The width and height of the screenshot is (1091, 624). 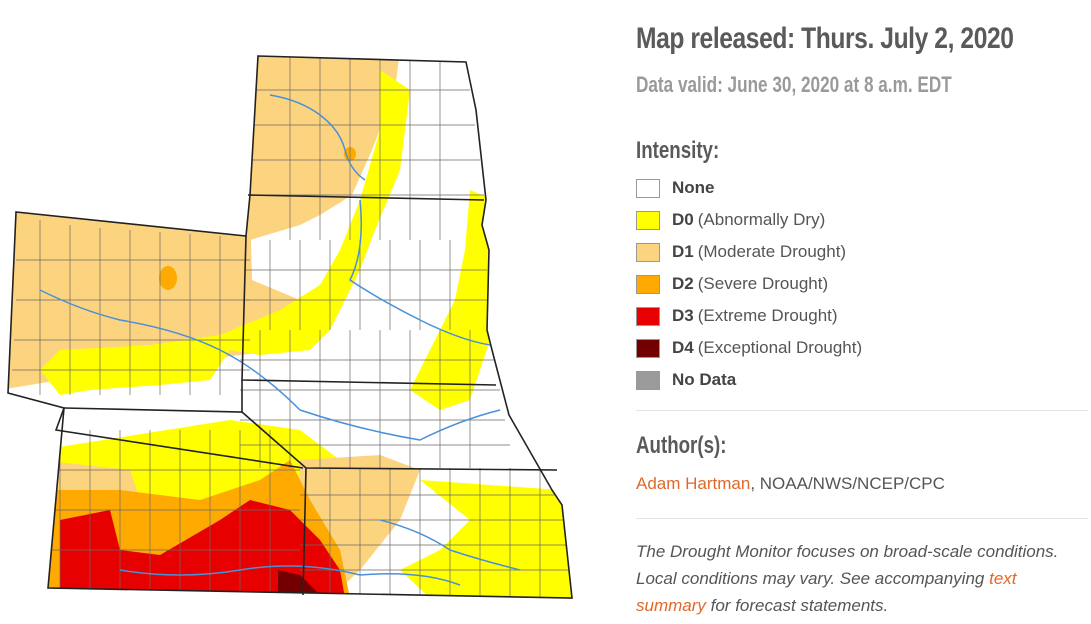 I want to click on legend-label: No Data, so click(x=704, y=379).